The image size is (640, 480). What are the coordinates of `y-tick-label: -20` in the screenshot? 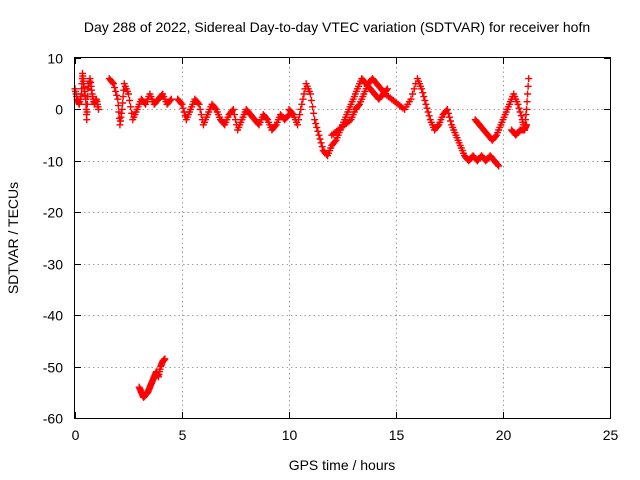 It's located at (53, 213).